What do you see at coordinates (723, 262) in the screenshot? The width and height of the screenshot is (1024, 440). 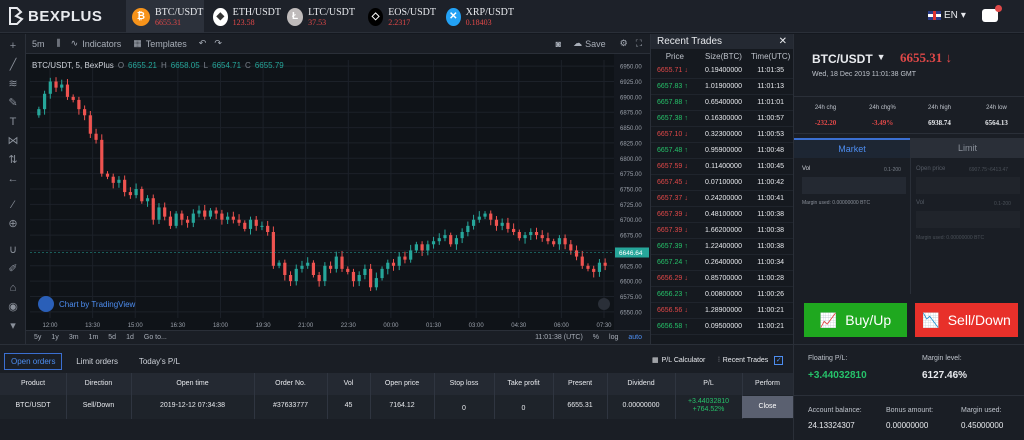 I see `trade-size: 0.26400000` at bounding box center [723, 262].